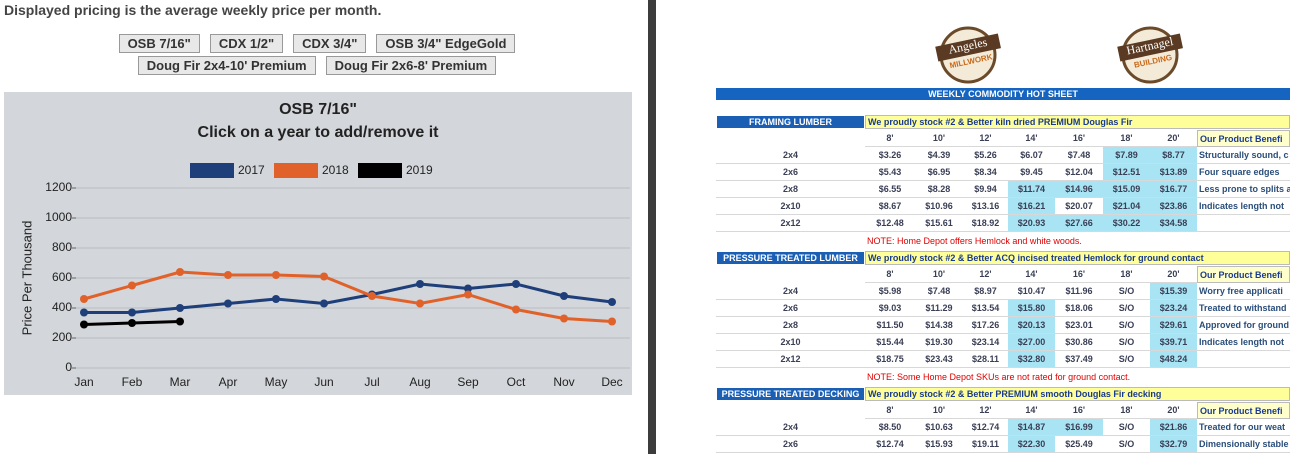 The image size is (1290, 454). I want to click on x-tick-label: Jun, so click(323, 382).